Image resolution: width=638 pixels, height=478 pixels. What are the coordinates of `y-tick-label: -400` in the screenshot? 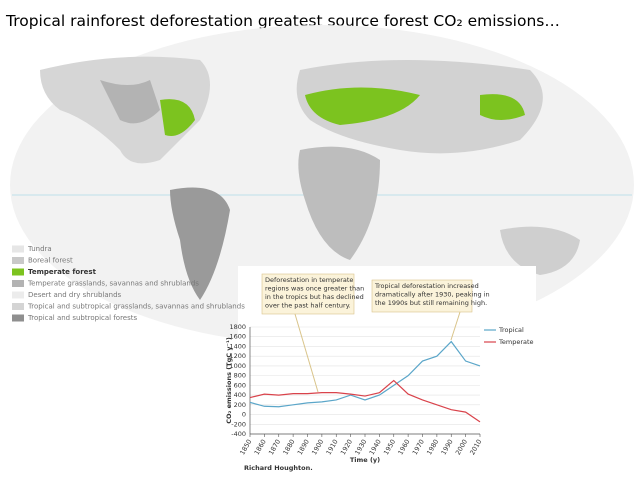 It's located at (238, 434).